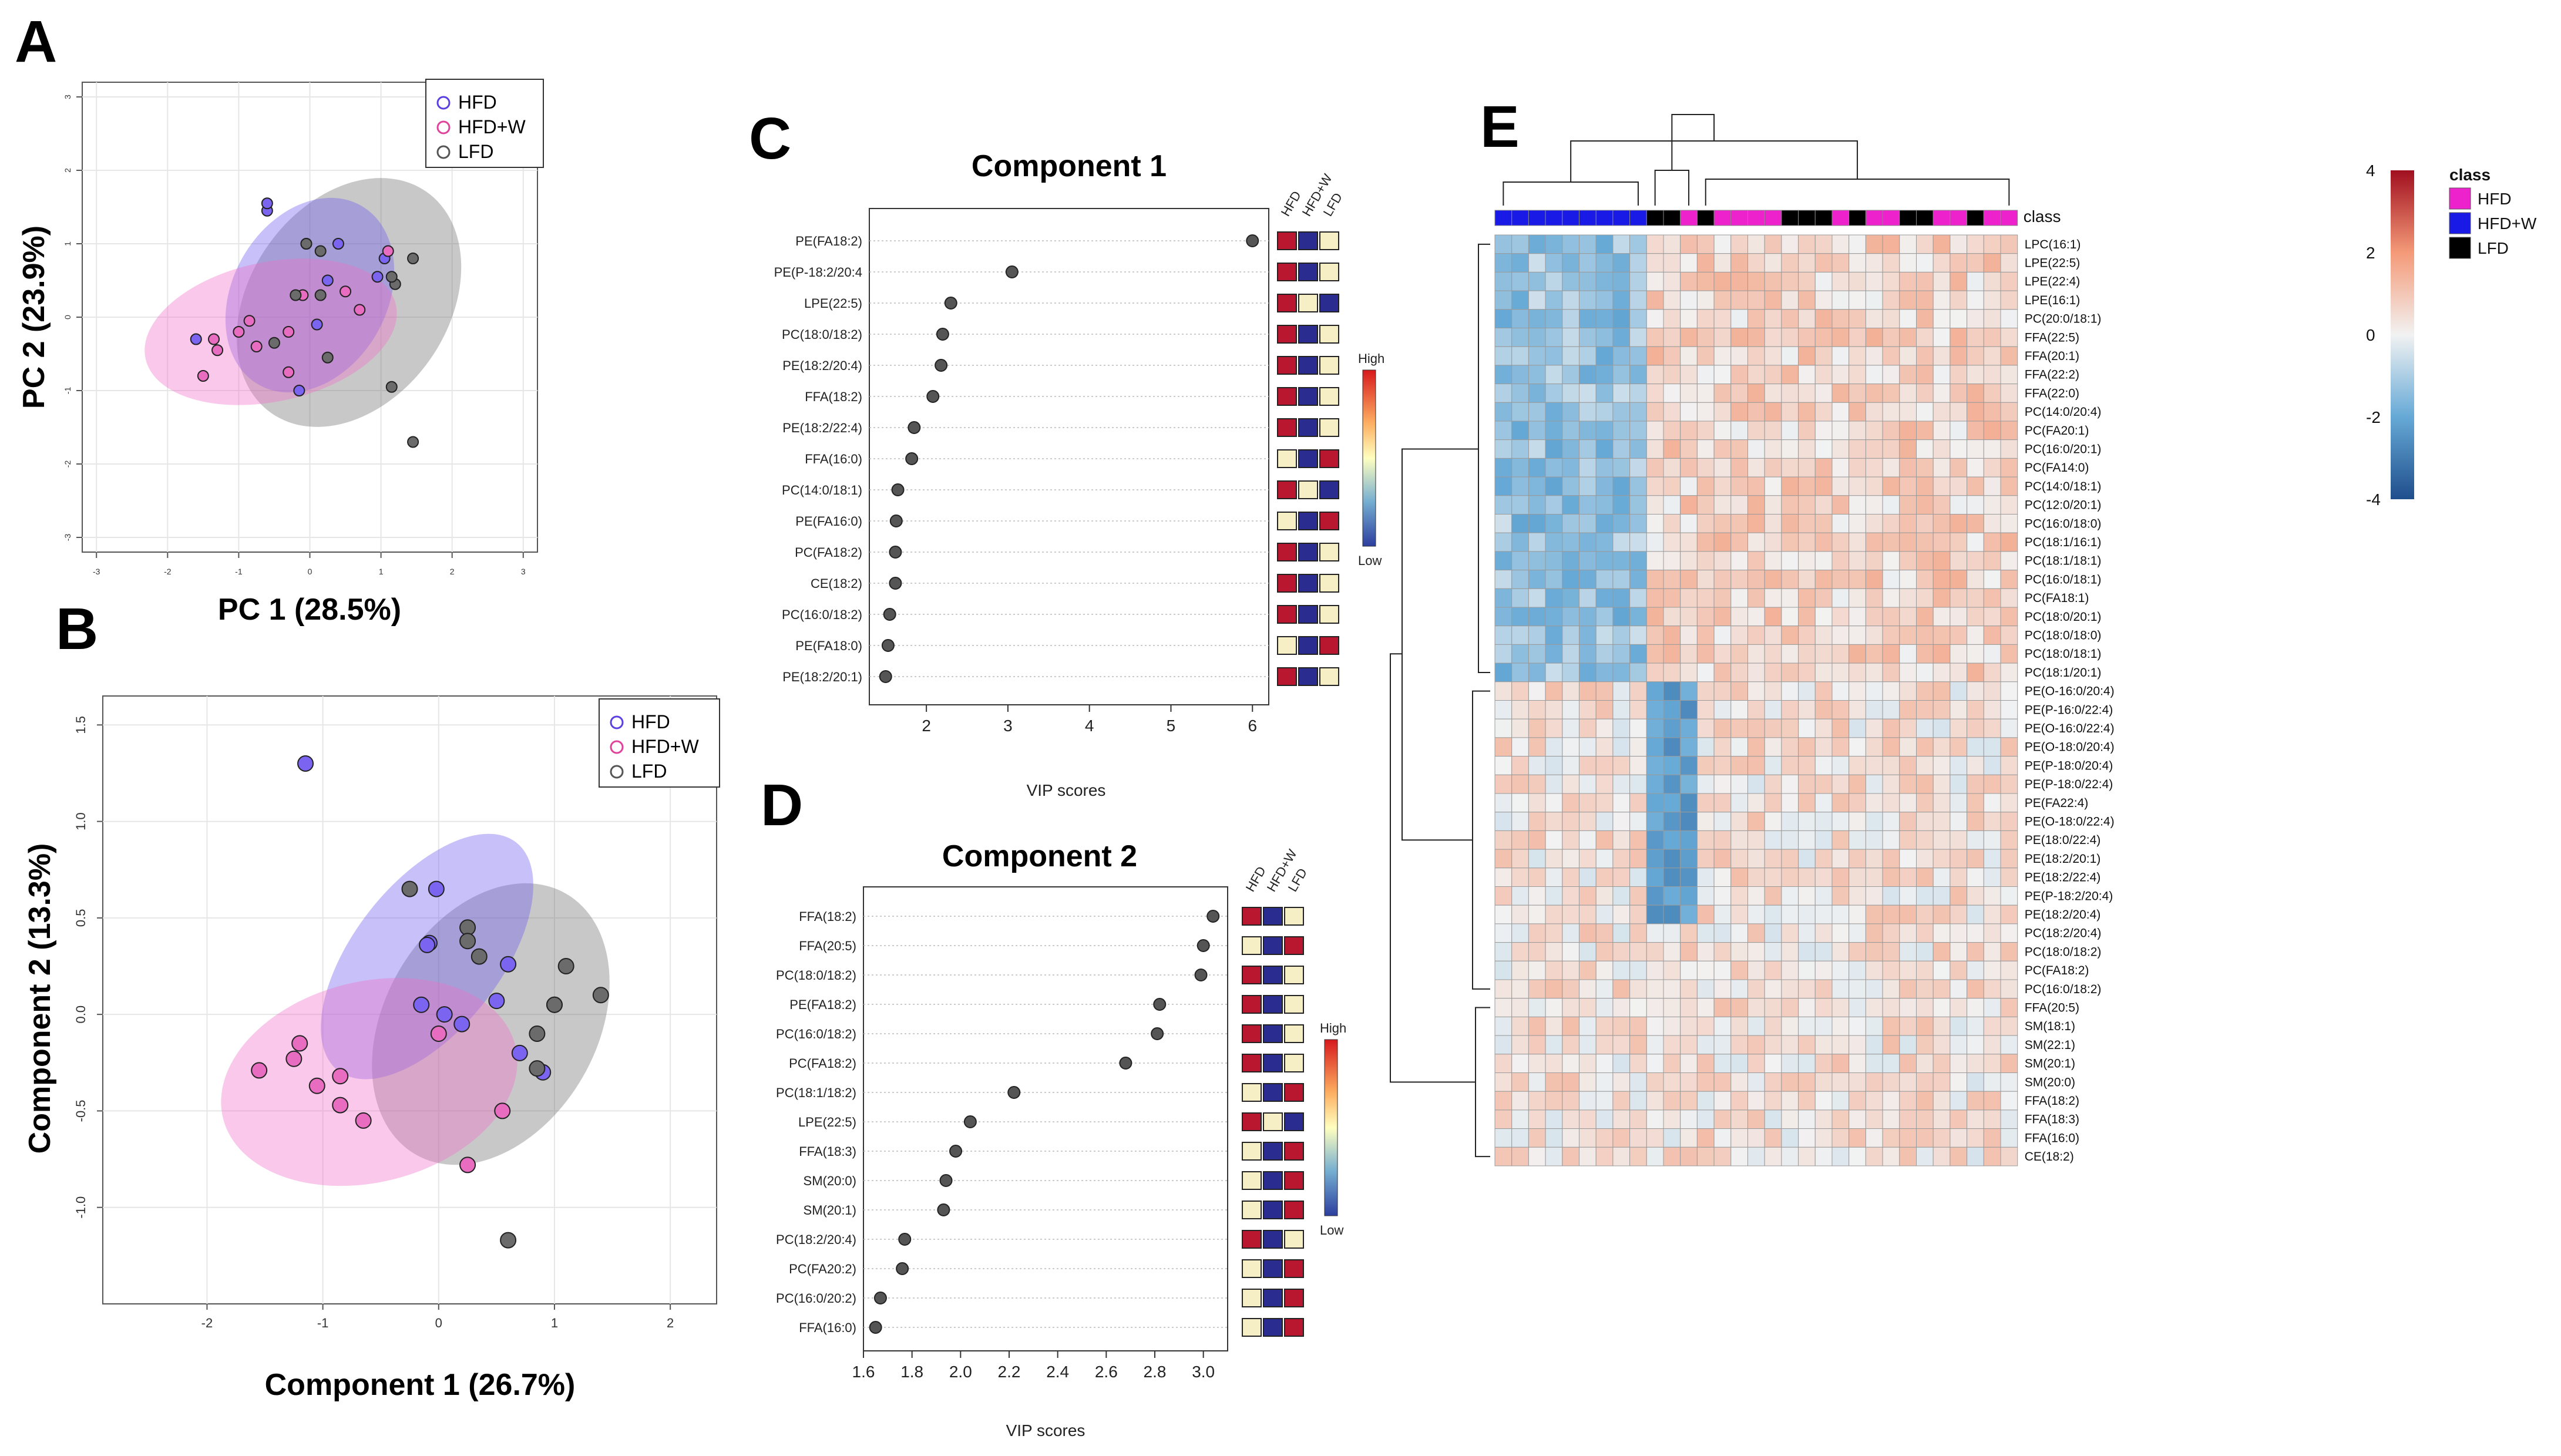  Describe the element at coordinates (1481, 840) in the screenshot. I see `row-dendrogram-branch` at that location.